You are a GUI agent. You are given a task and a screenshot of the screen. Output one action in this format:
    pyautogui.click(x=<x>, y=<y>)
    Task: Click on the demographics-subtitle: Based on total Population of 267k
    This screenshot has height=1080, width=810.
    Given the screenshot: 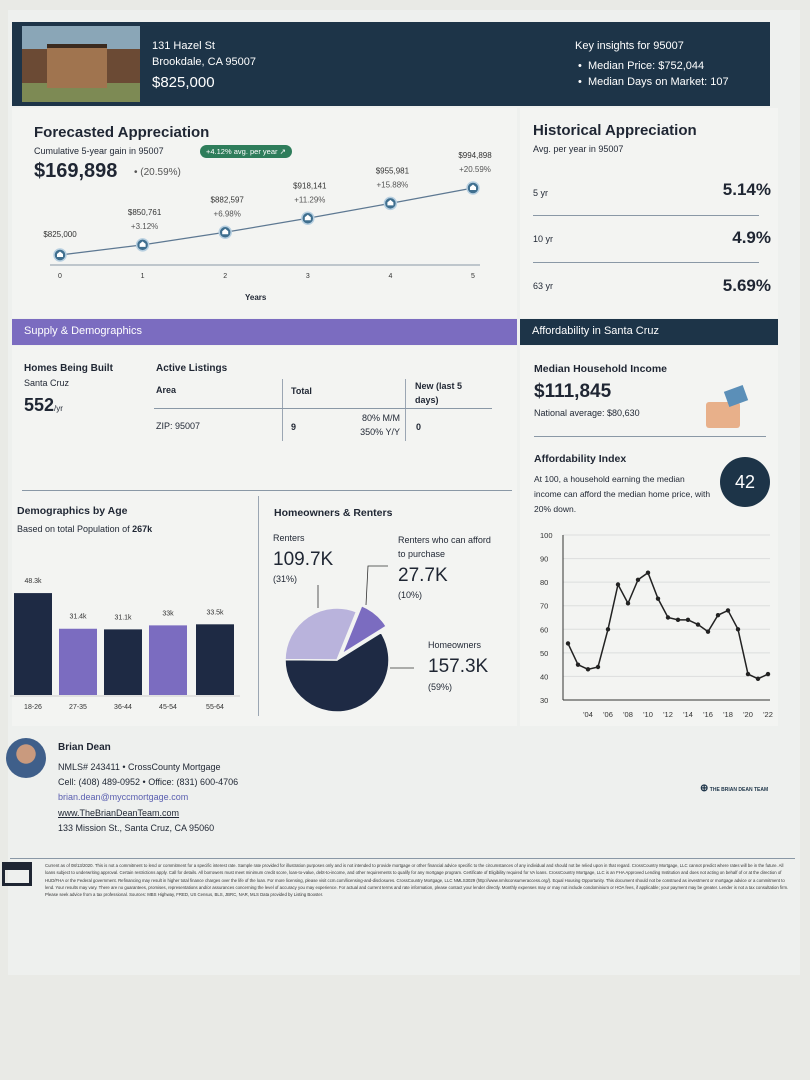 What is the action you would take?
    pyautogui.click(x=84, y=529)
    